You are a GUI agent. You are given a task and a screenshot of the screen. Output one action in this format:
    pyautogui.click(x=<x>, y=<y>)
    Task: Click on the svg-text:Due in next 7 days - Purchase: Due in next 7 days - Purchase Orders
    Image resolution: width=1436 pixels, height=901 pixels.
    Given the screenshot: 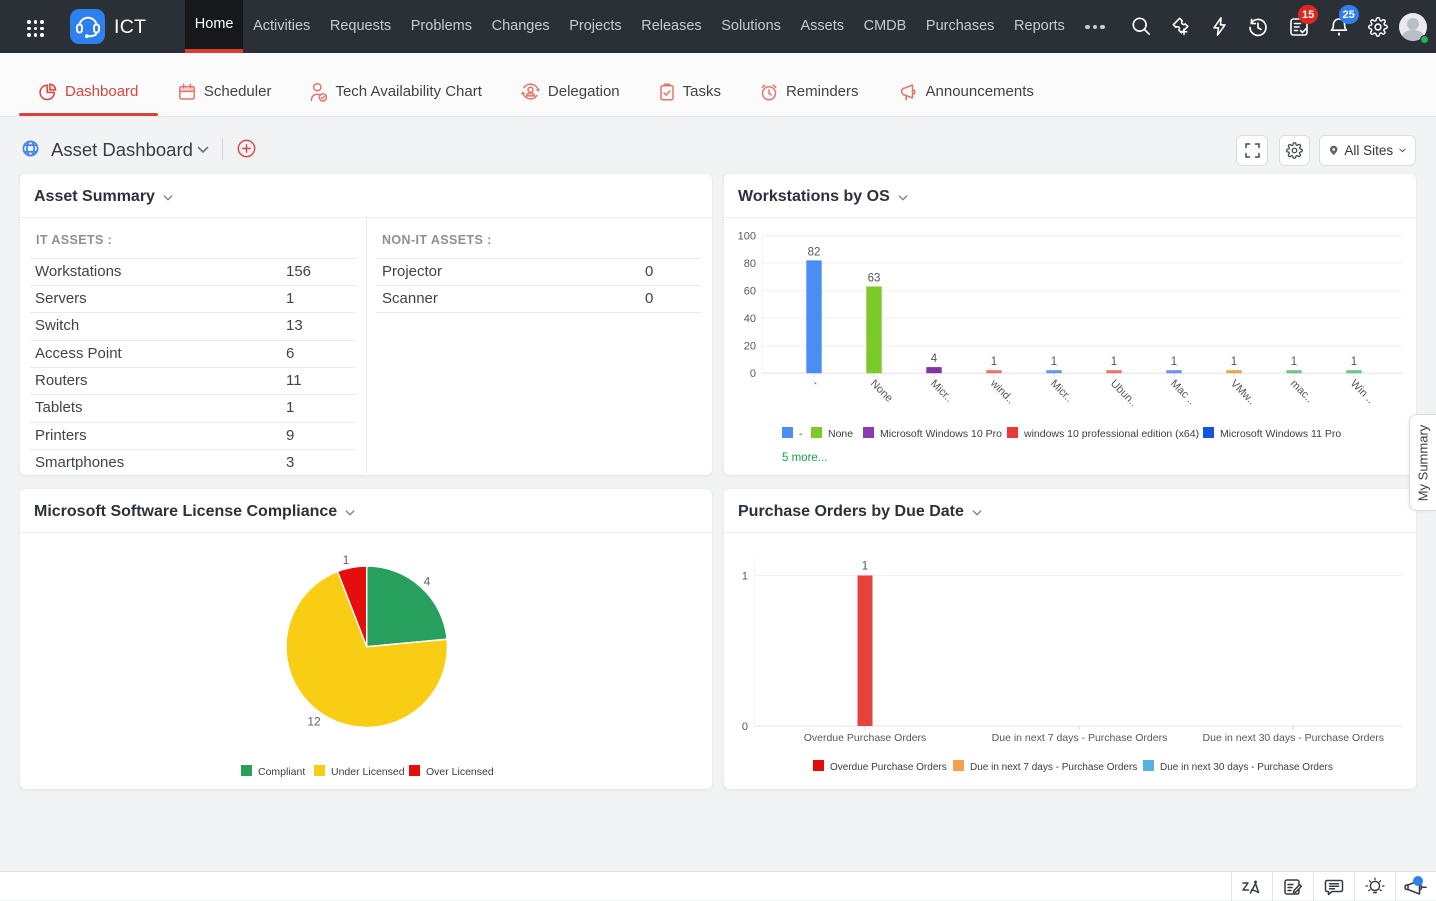 What is the action you would take?
    pyautogui.click(x=1080, y=738)
    